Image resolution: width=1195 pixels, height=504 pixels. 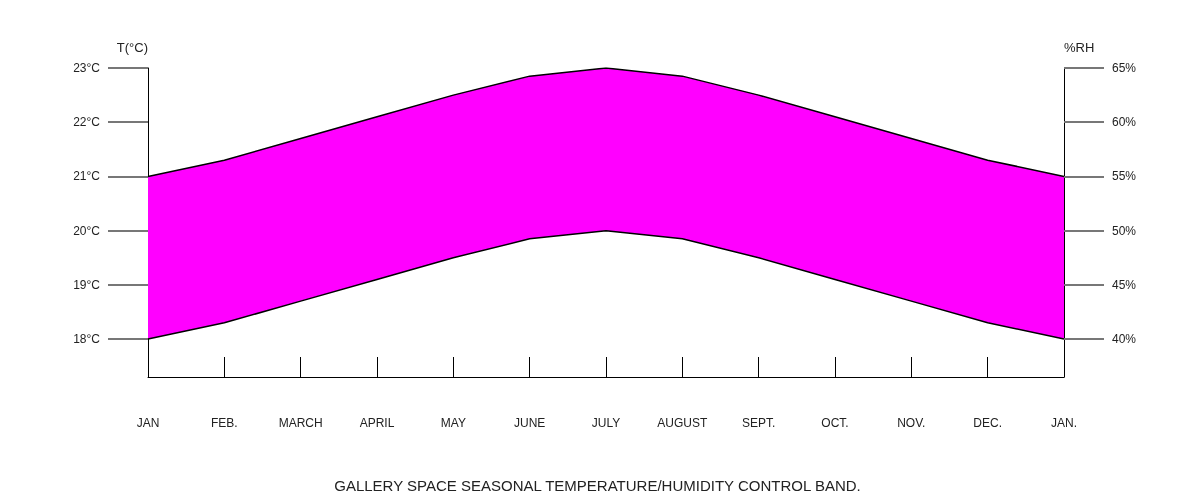 I want to click on y2-tick-label: 55%, so click(x=1124, y=176).